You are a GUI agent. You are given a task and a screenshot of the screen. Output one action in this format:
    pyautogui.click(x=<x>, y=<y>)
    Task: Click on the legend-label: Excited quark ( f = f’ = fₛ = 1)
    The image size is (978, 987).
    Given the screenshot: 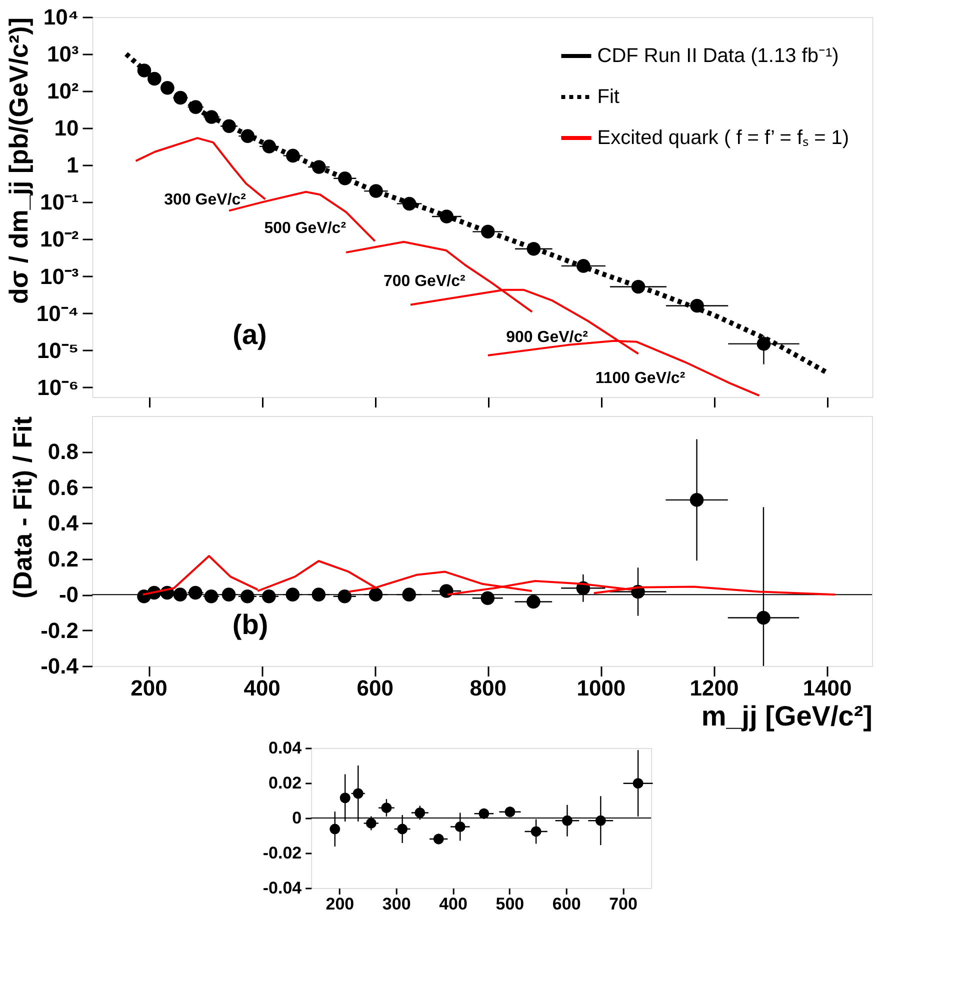 What is the action you would take?
    pyautogui.click(x=723, y=138)
    